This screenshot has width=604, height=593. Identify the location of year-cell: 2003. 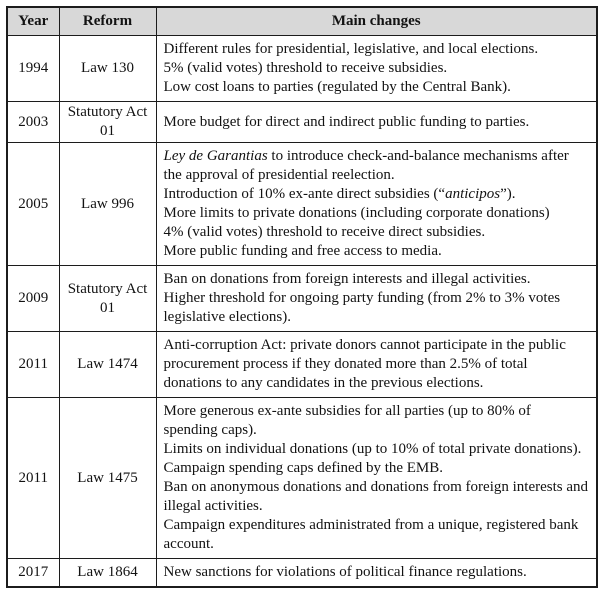
(33, 122).